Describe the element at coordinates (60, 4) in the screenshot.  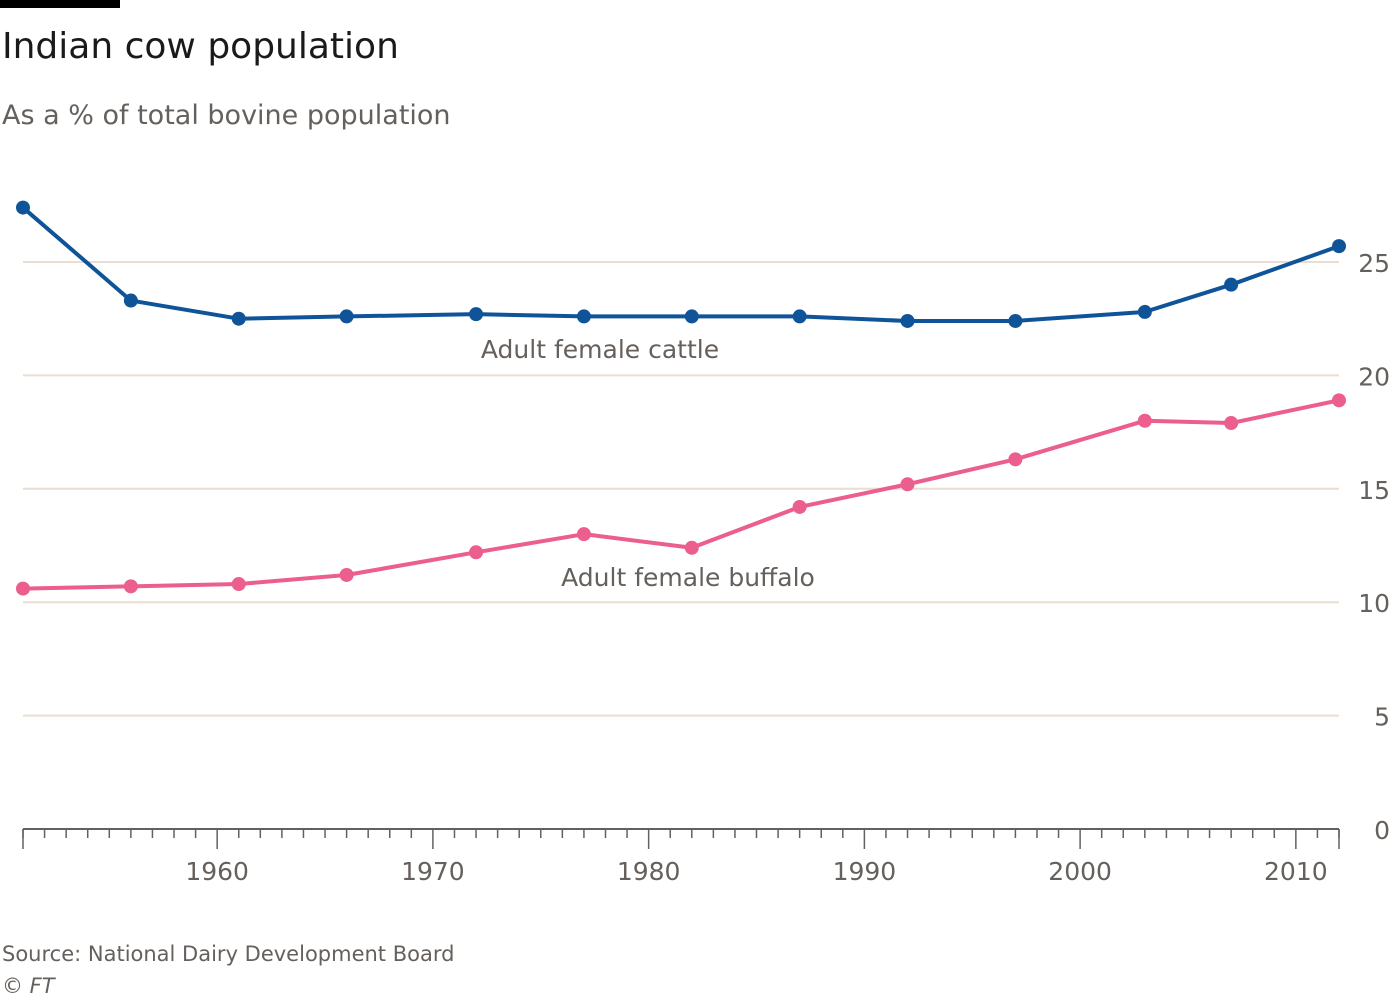
I see `ft-top-bar` at that location.